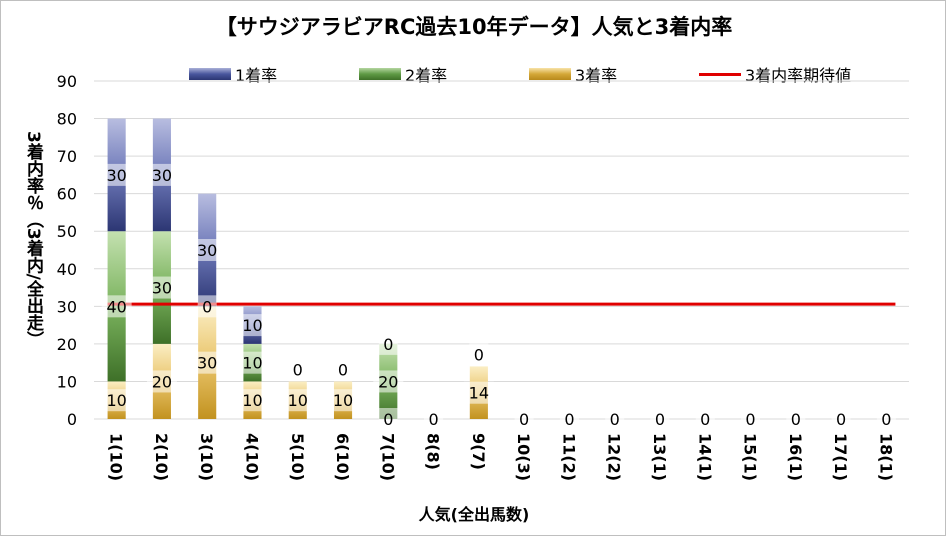 The width and height of the screenshot is (946, 537). I want to click on x-tick-label: 1(10), so click(116, 457).